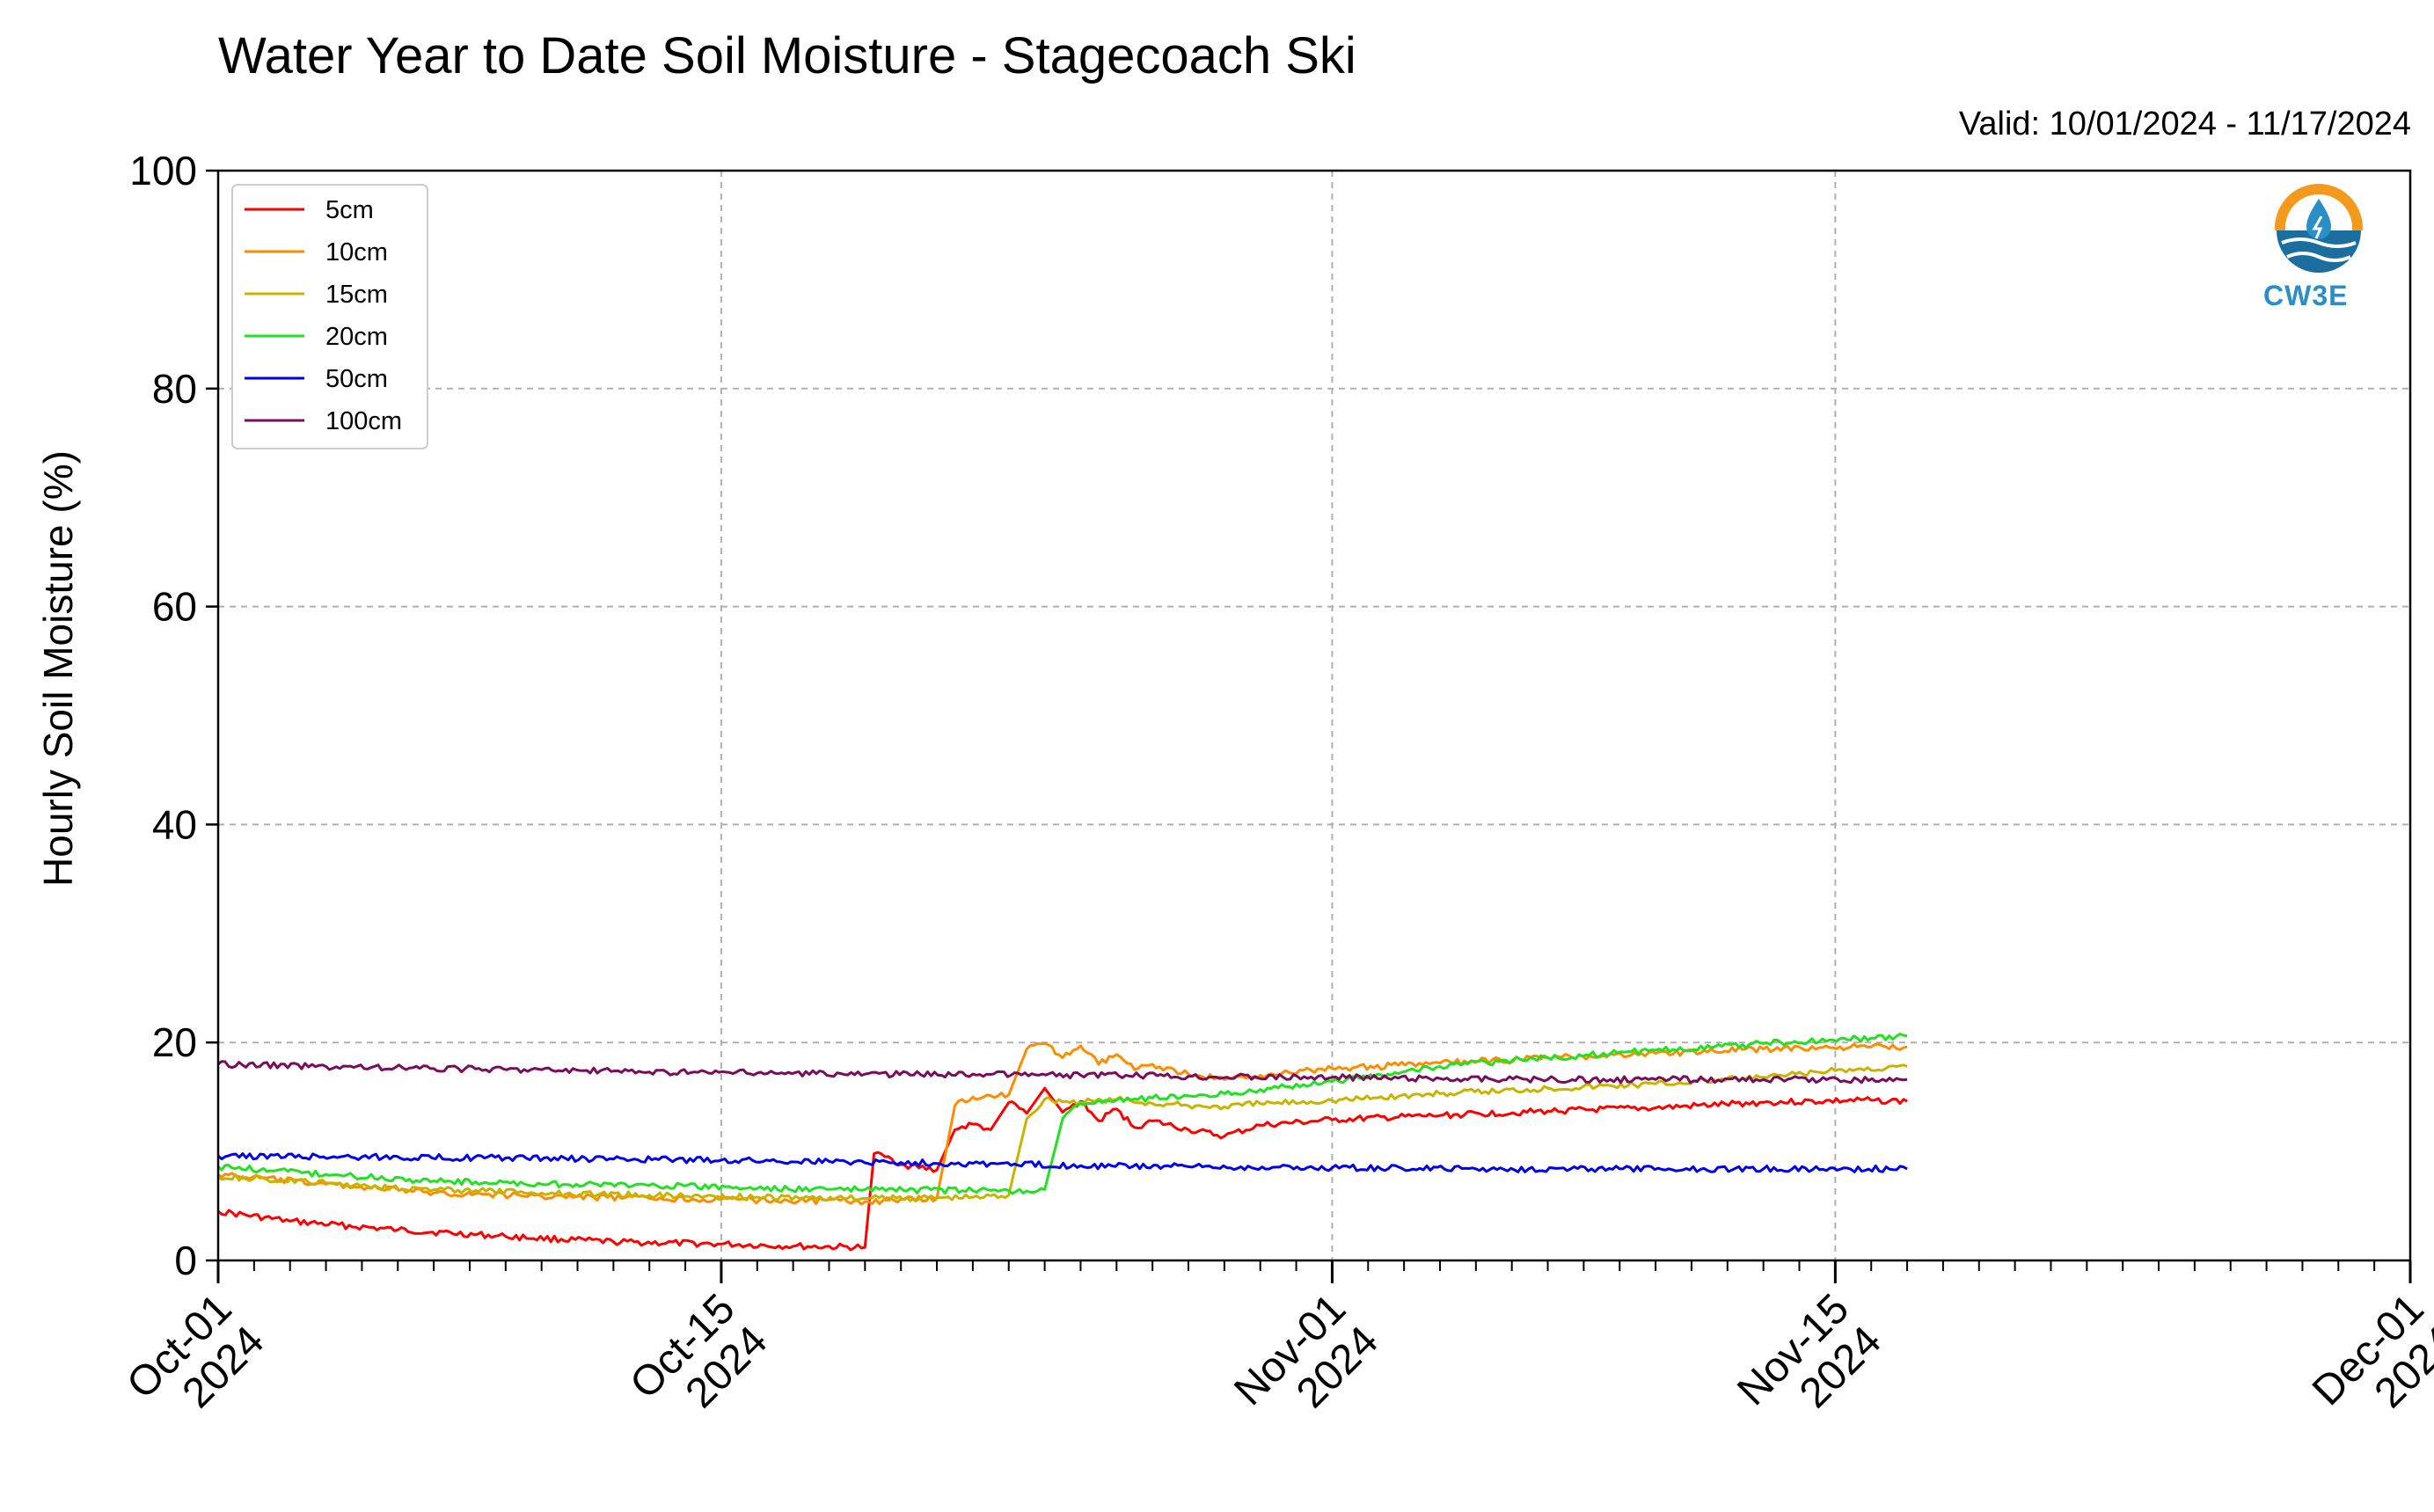 The width and height of the screenshot is (2434, 1512). I want to click on legend: 5cm 10cm 15cm 20cm 50cm 100cm, so click(329, 316).